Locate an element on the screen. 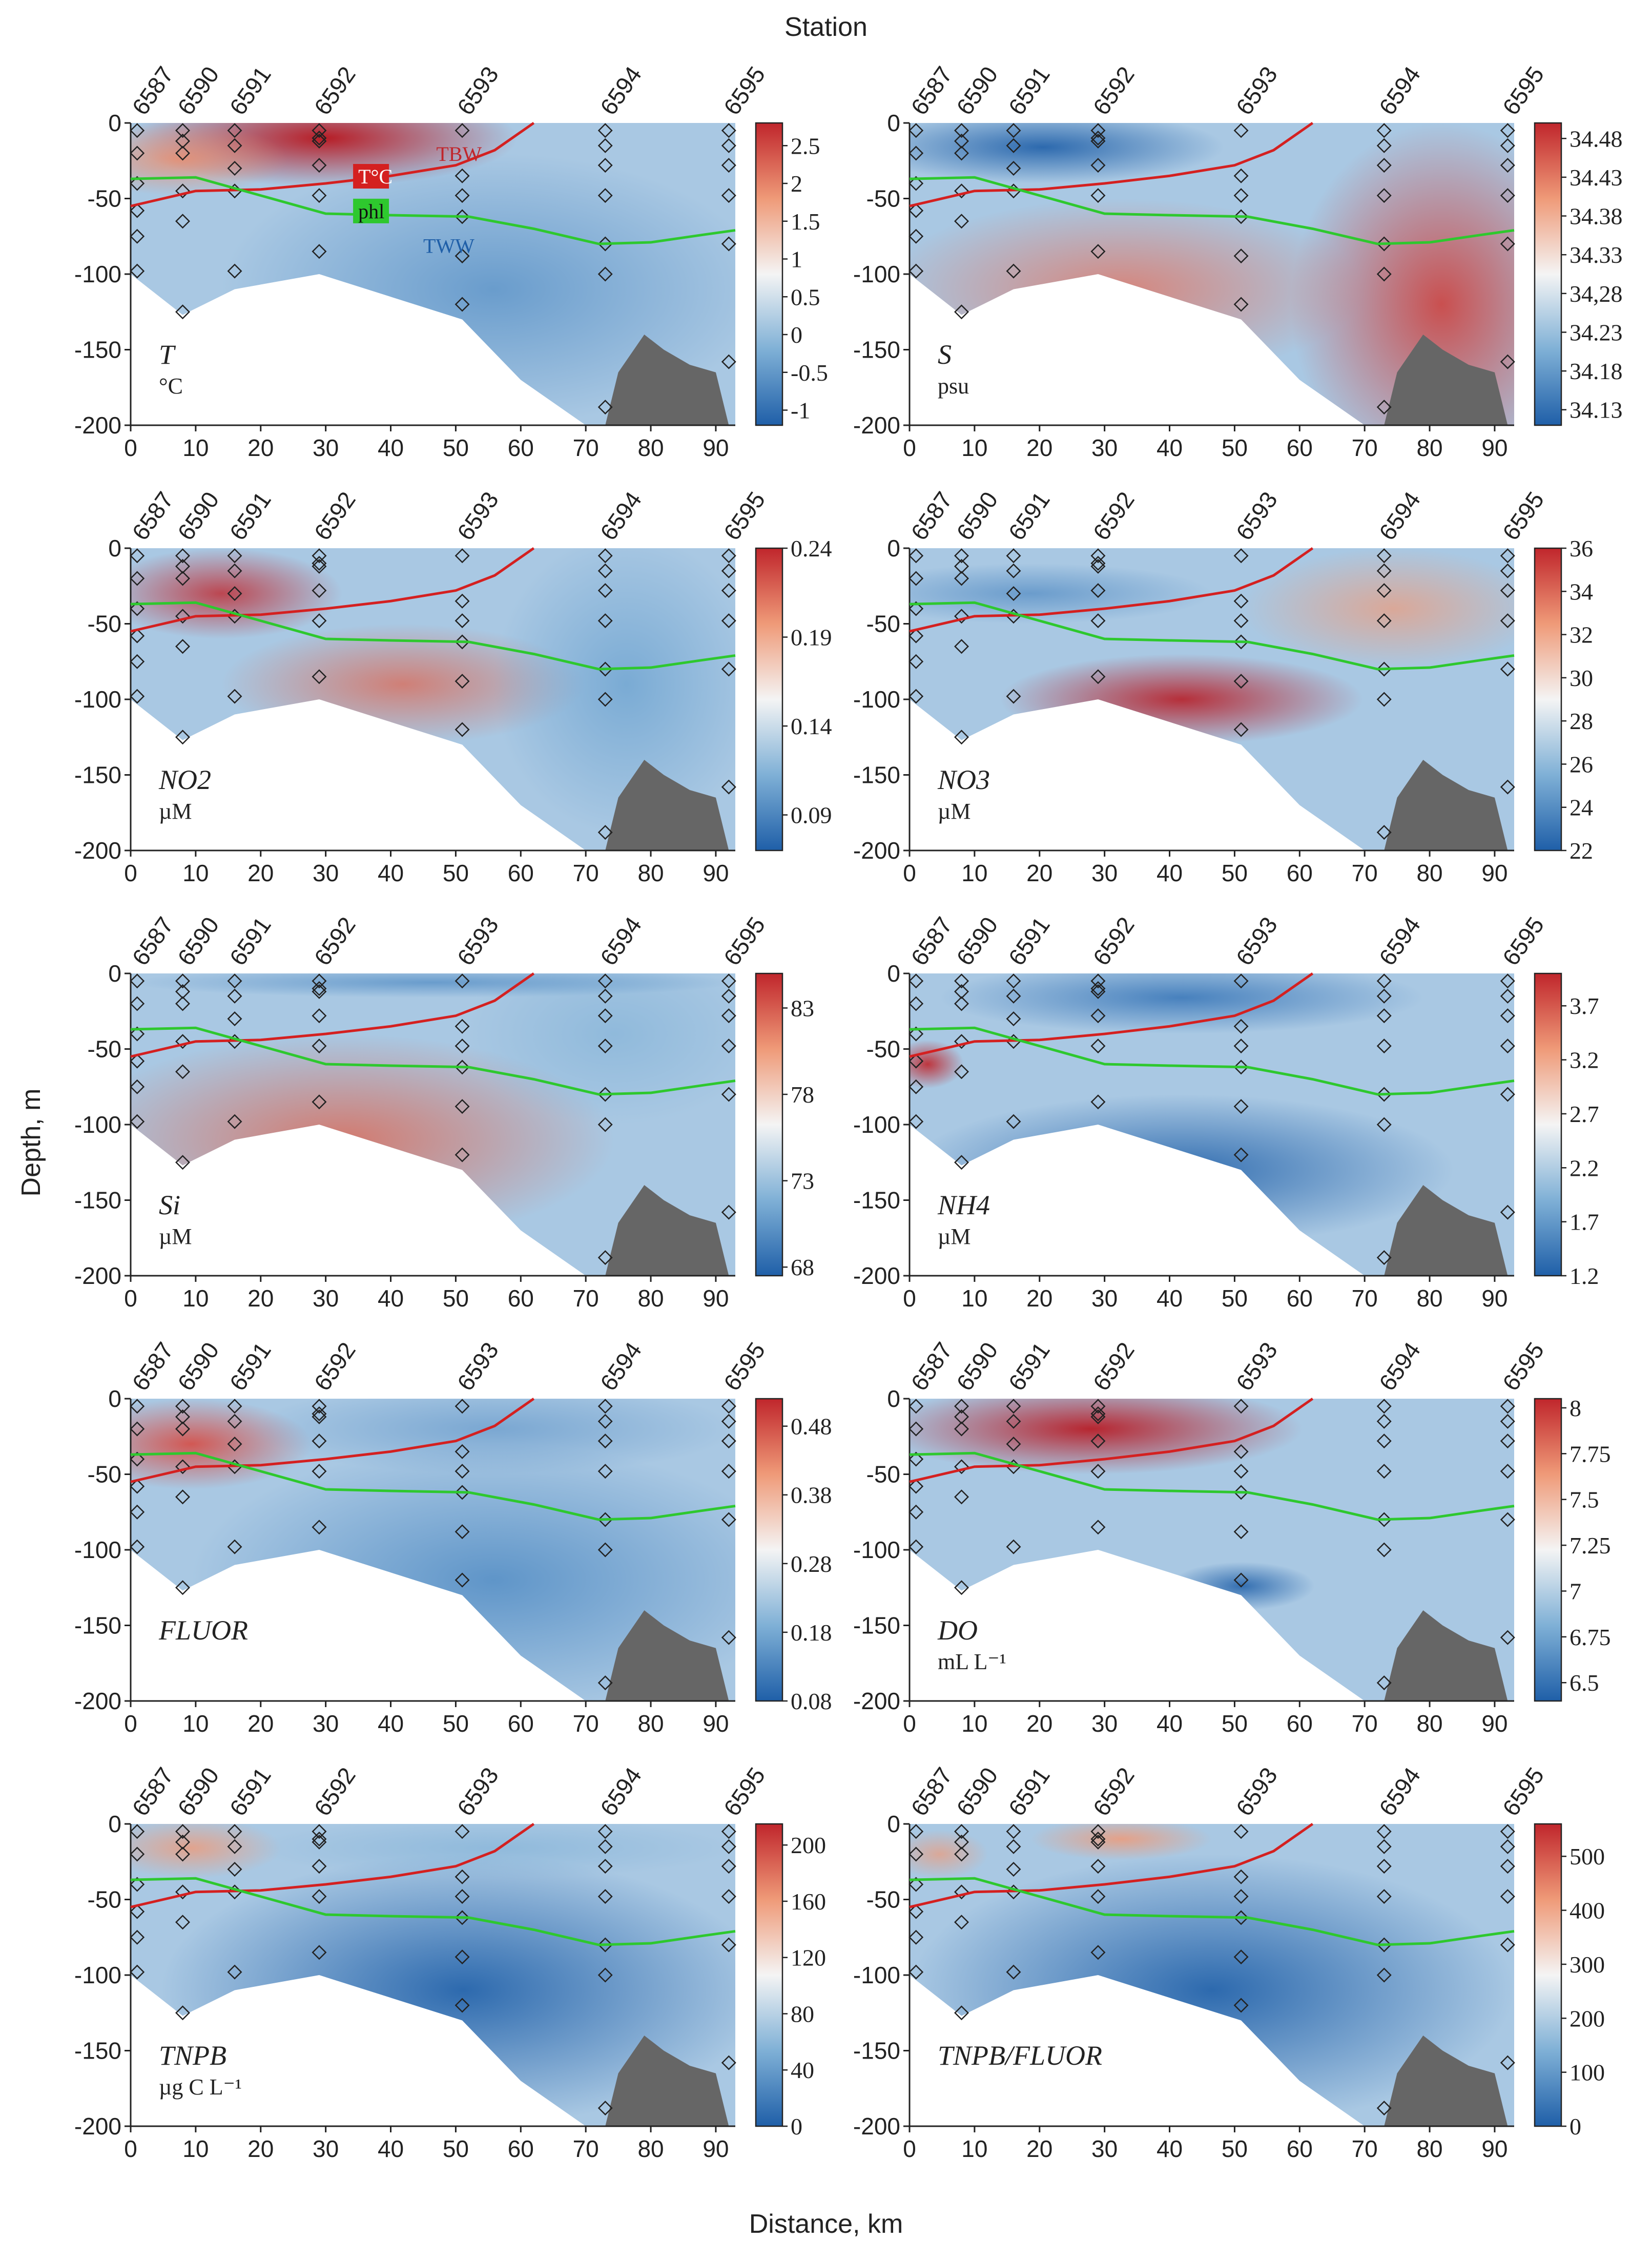 This screenshot has width=1652, height=2242. colorbar-tick-label: 0.19 is located at coordinates (811, 638).